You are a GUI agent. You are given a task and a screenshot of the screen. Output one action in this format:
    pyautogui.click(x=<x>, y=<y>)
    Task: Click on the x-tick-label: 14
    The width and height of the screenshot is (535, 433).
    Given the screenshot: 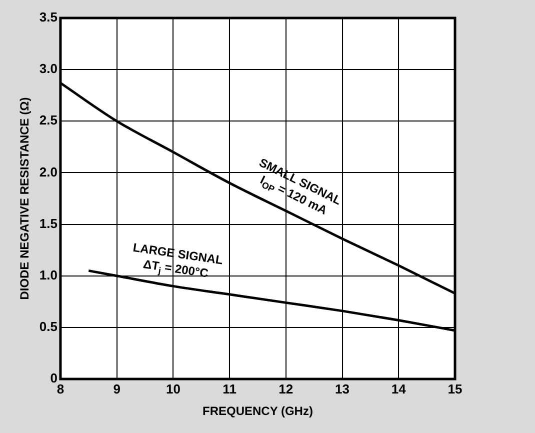 What is the action you would take?
    pyautogui.click(x=399, y=388)
    